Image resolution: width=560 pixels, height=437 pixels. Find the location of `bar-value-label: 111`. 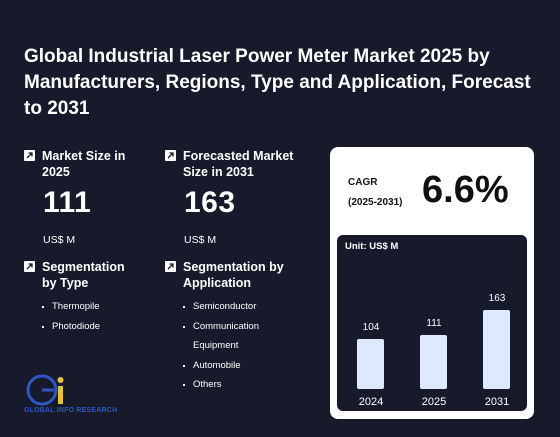

bar-value-label: 111 is located at coordinates (434, 323).